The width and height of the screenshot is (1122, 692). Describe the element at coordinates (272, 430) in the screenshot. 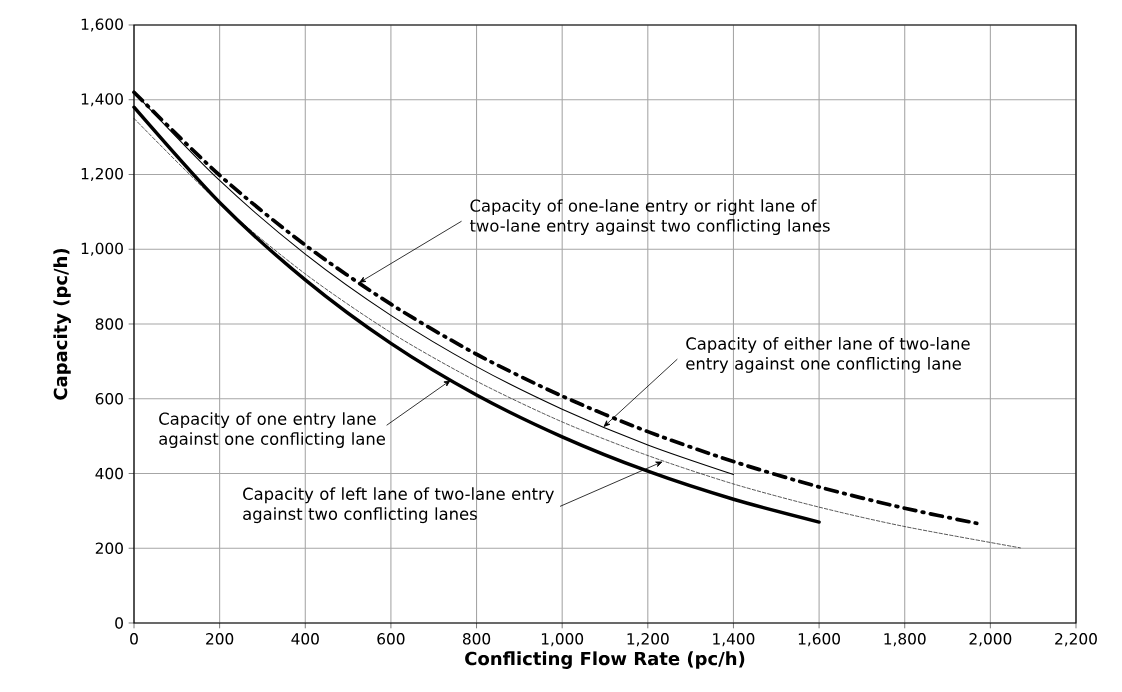

I see `annotation: Capacity of one entry lane against one conflicting lane` at that location.